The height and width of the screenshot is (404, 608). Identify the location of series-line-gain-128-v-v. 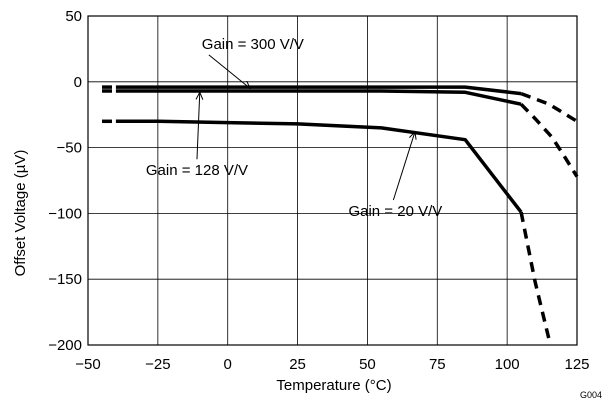
(318, 97).